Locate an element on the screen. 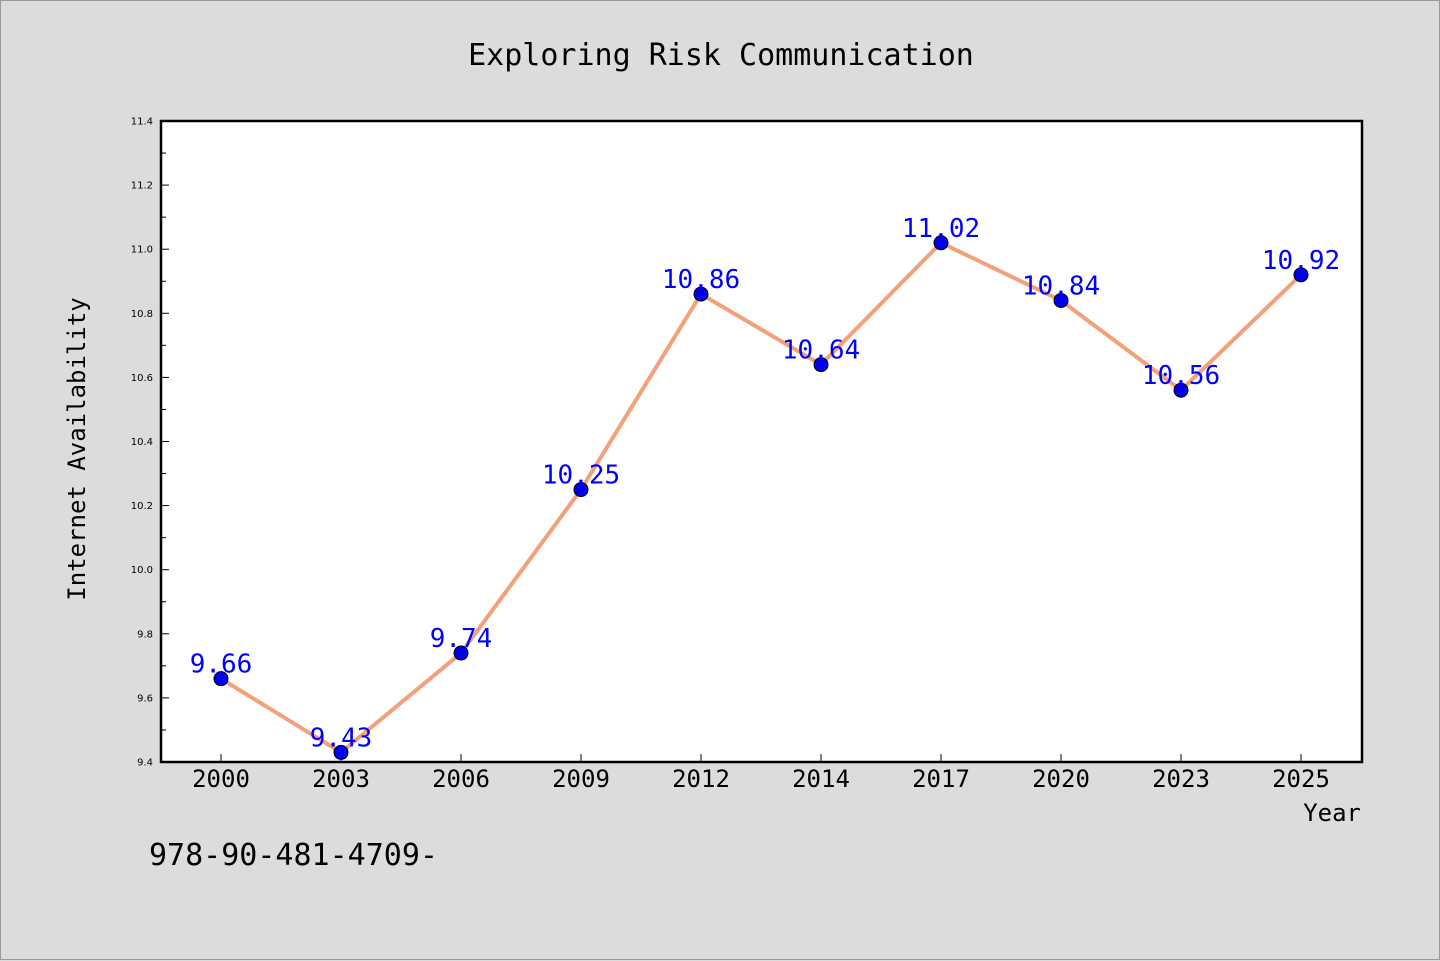 Image resolution: width=1440 pixels, height=961 pixels. y-tick-label: 10.2 is located at coordinates (142, 506).